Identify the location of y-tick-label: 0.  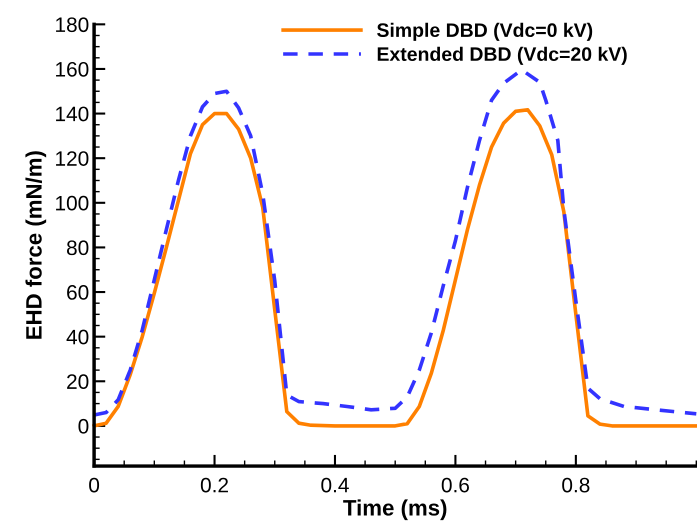
(83, 426).